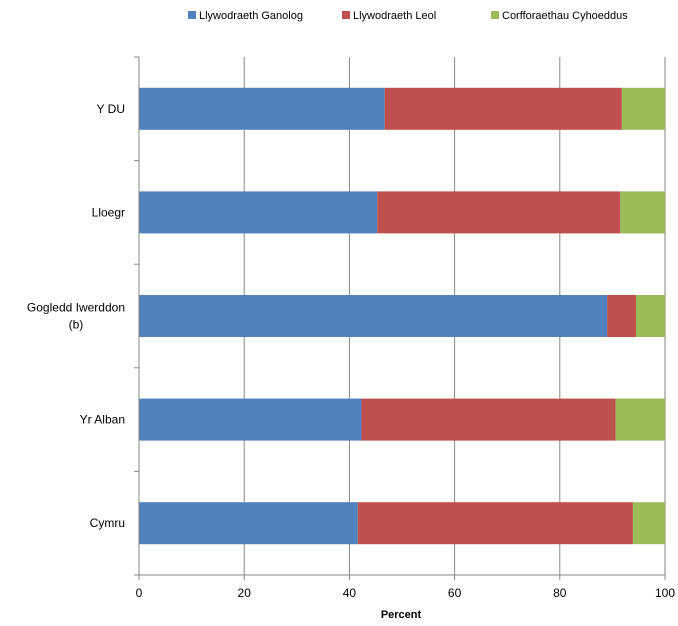 The image size is (678, 626). Describe the element at coordinates (560, 593) in the screenshot. I see `x-tick-label-4: 80` at that location.